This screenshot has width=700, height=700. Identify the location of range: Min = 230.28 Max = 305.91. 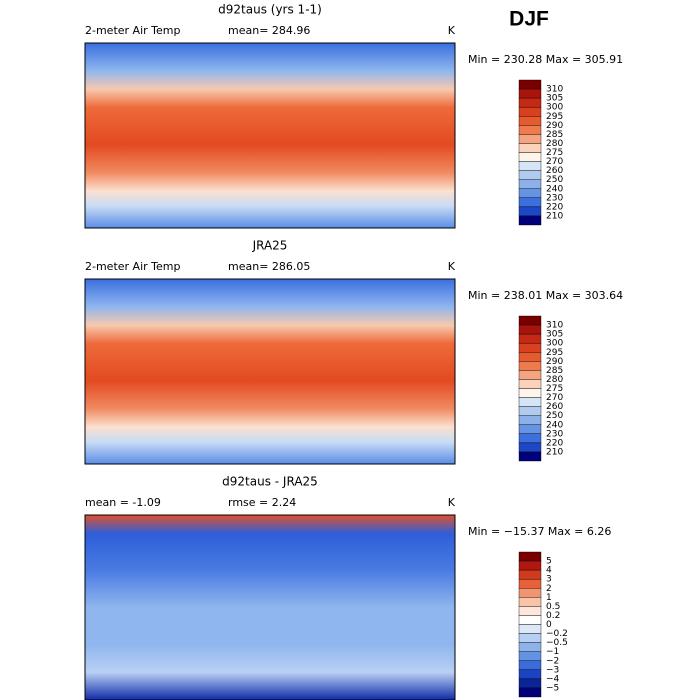
(545, 59).